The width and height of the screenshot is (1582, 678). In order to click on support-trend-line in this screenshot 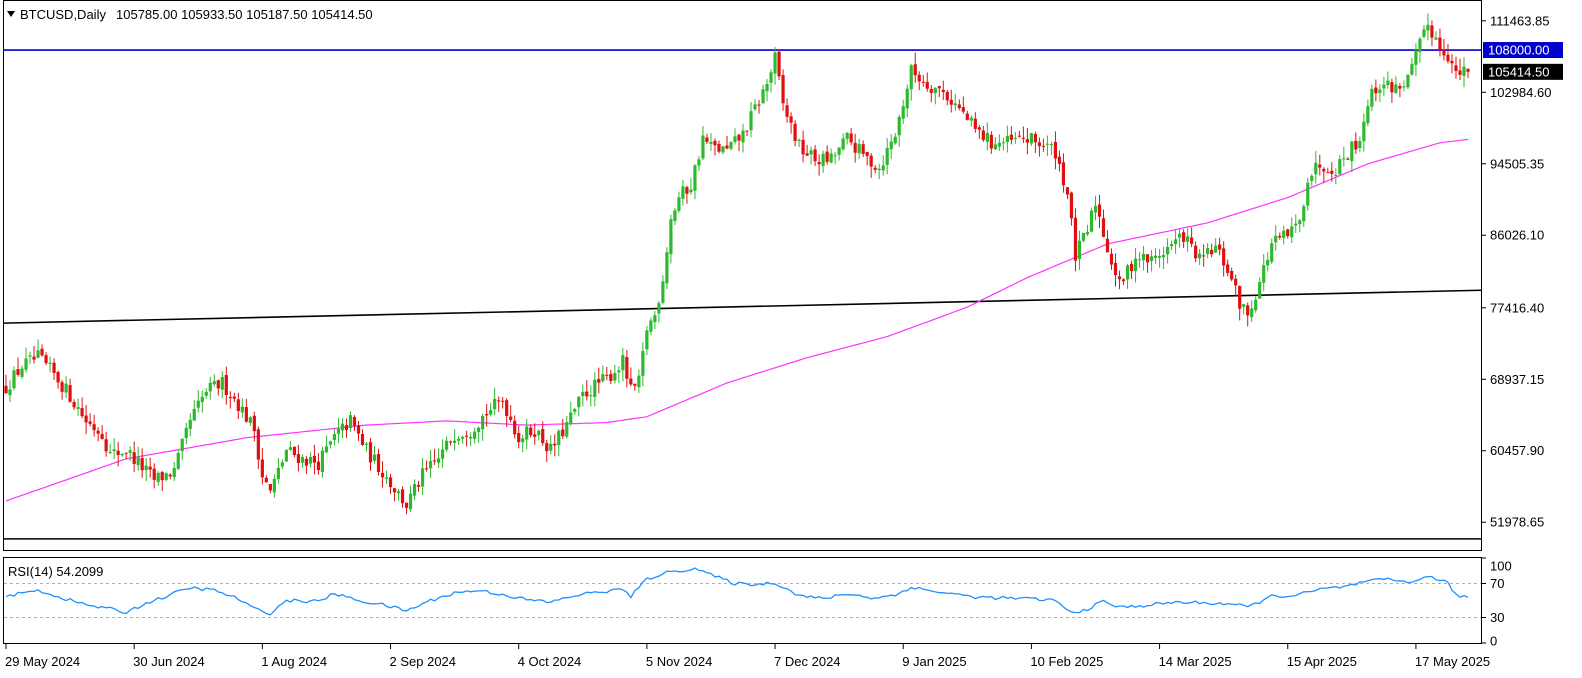, I will do `click(742, 306)`.